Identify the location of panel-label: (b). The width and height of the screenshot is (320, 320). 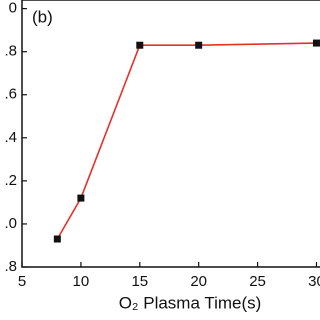
(42, 16).